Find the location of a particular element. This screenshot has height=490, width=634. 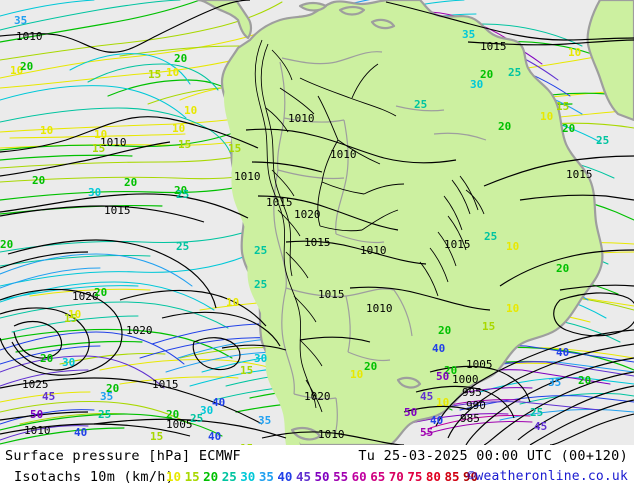

andes-mountains is located at coordinates (288, 226).